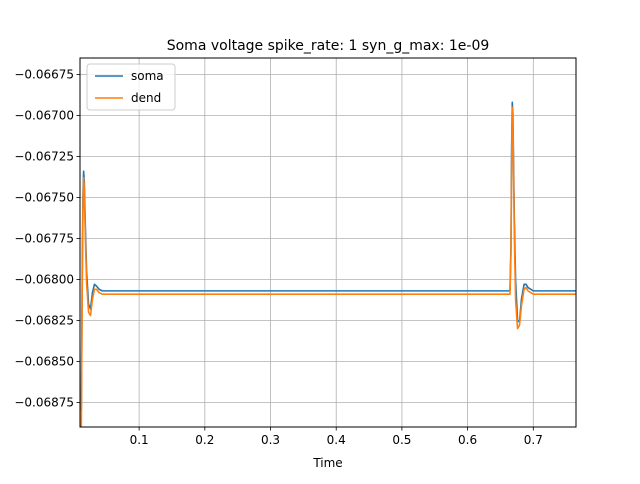 This screenshot has width=640, height=484. Describe the element at coordinates (44, 279) in the screenshot. I see `y-tick-label: −0.06800` at that location.